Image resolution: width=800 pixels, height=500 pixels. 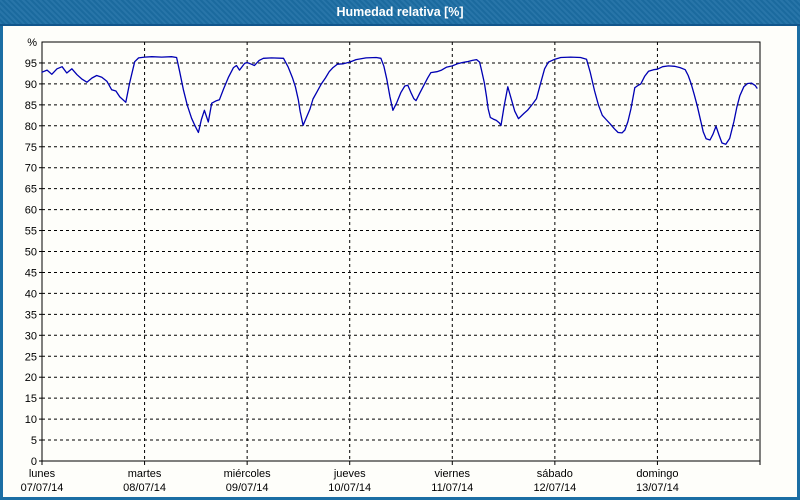 What do you see at coordinates (31, 148) in the screenshot?
I see `y-tick-label: 75` at bounding box center [31, 148].